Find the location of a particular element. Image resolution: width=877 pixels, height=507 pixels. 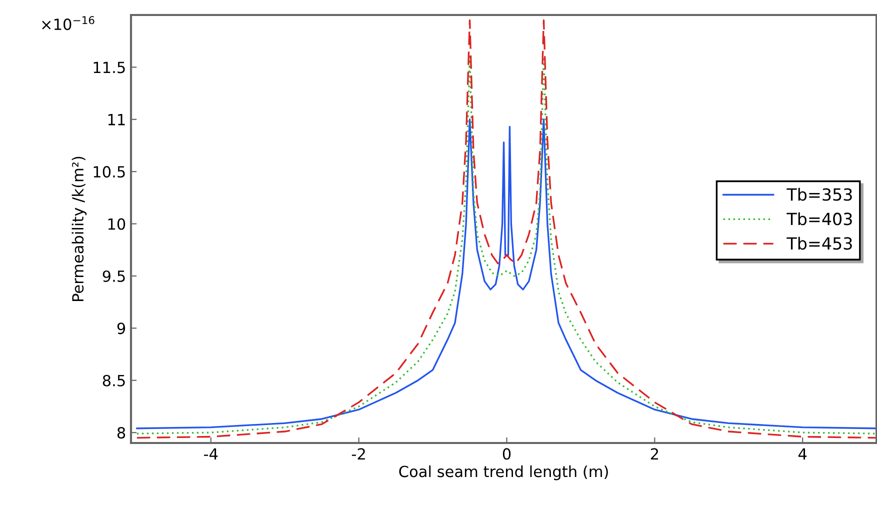

text: ×10$^{−16}$ is located at coordinates (68, 23).